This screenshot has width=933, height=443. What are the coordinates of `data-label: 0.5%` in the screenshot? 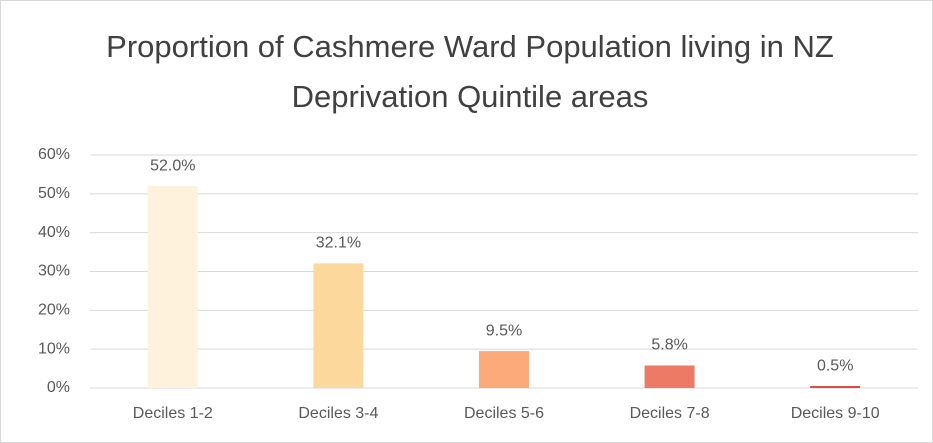 It's located at (835, 365).